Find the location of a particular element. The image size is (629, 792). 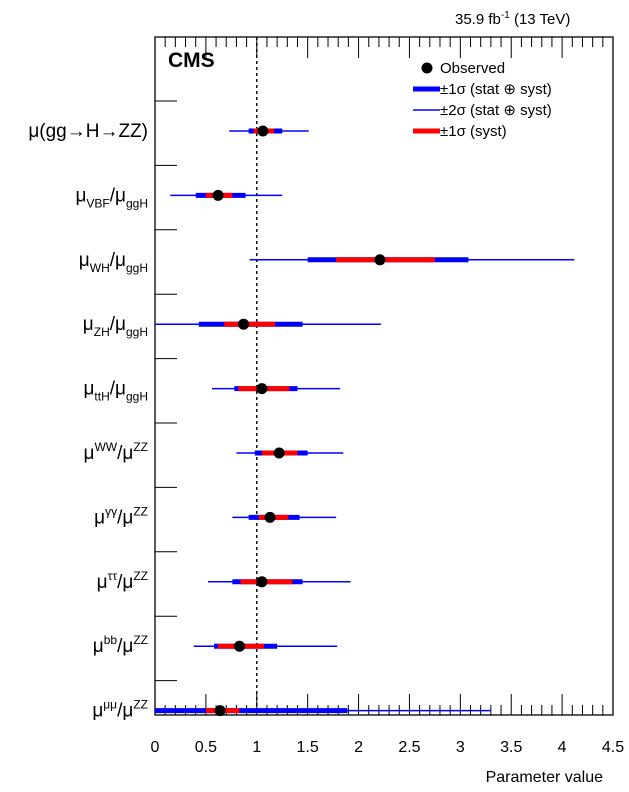

parameter-label: μWH/μggH is located at coordinates (113, 262).